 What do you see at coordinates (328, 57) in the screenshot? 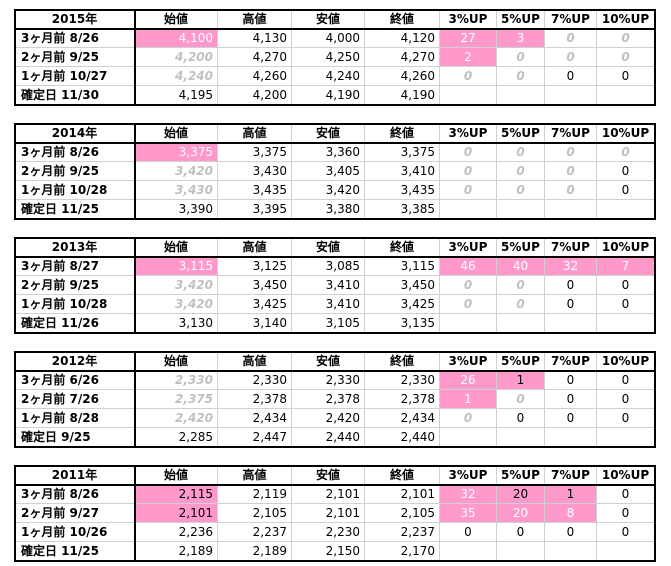
I see `value-cell: 4,250` at bounding box center [328, 57].